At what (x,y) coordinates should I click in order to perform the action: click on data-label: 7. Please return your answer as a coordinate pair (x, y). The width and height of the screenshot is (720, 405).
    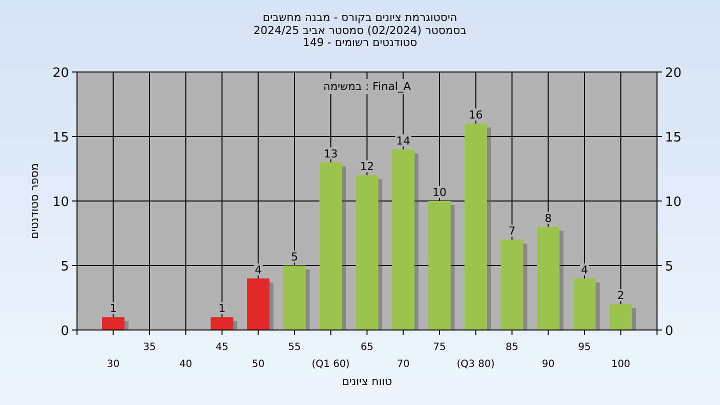
    Looking at the image, I should click on (512, 231).